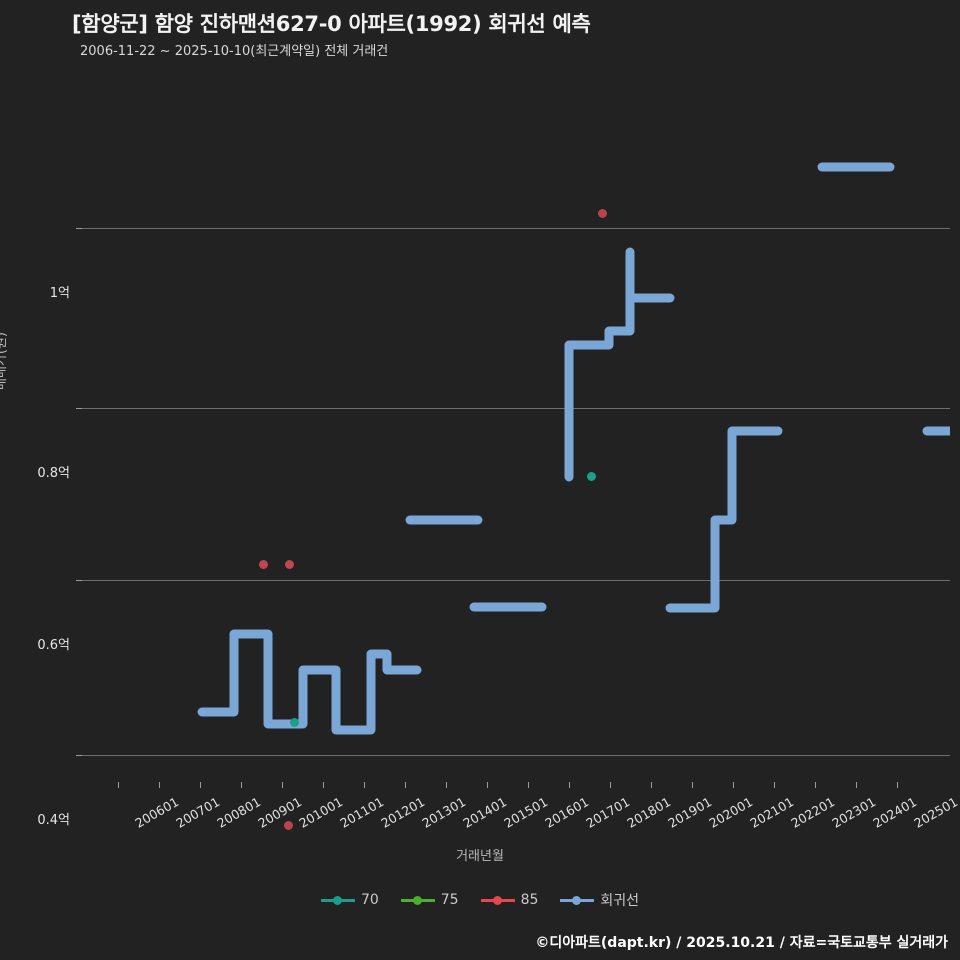  I want to click on x-tick-label: 201201, so click(403, 812).